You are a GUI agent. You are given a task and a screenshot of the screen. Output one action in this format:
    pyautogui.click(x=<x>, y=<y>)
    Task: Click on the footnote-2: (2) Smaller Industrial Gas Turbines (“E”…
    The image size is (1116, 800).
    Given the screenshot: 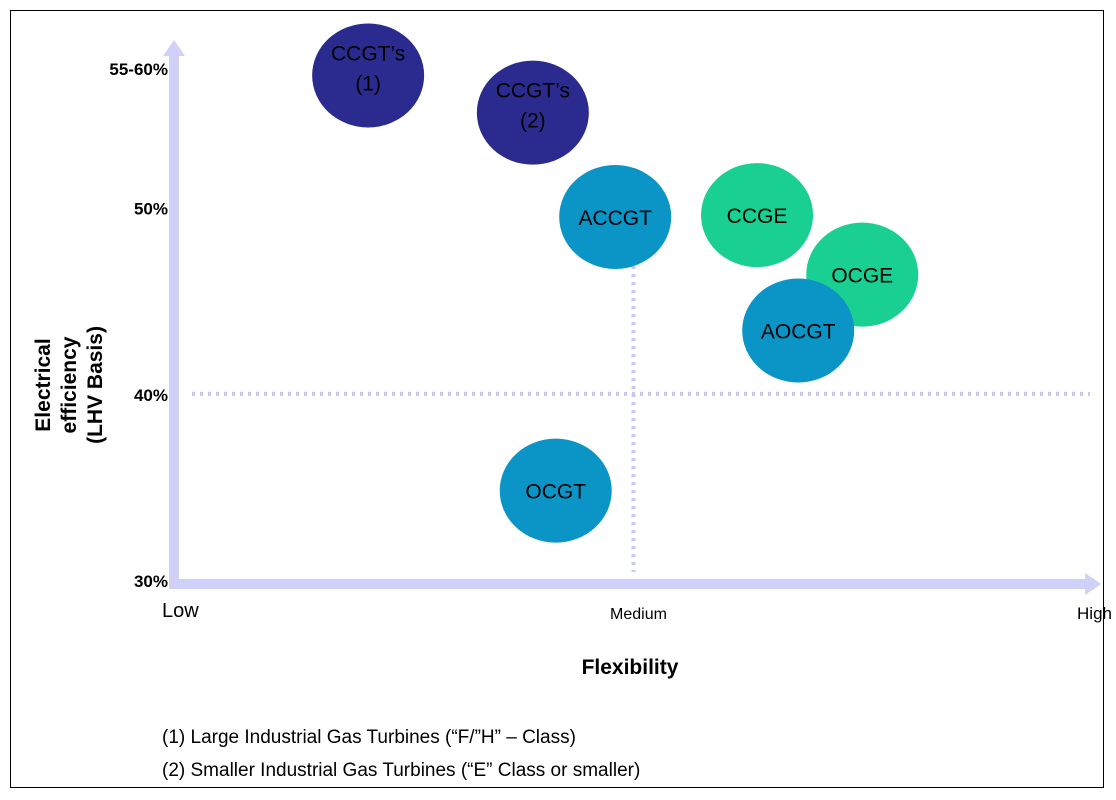 What is the action you would take?
    pyautogui.click(x=401, y=770)
    